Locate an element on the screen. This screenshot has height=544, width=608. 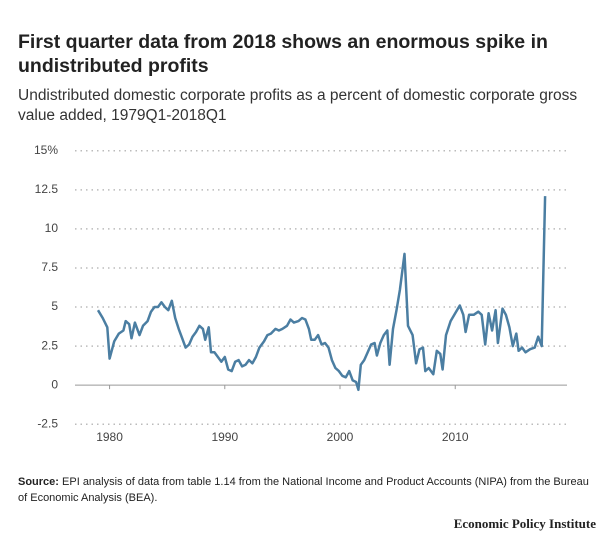
x-tick-label: 2000 is located at coordinates (340, 437).